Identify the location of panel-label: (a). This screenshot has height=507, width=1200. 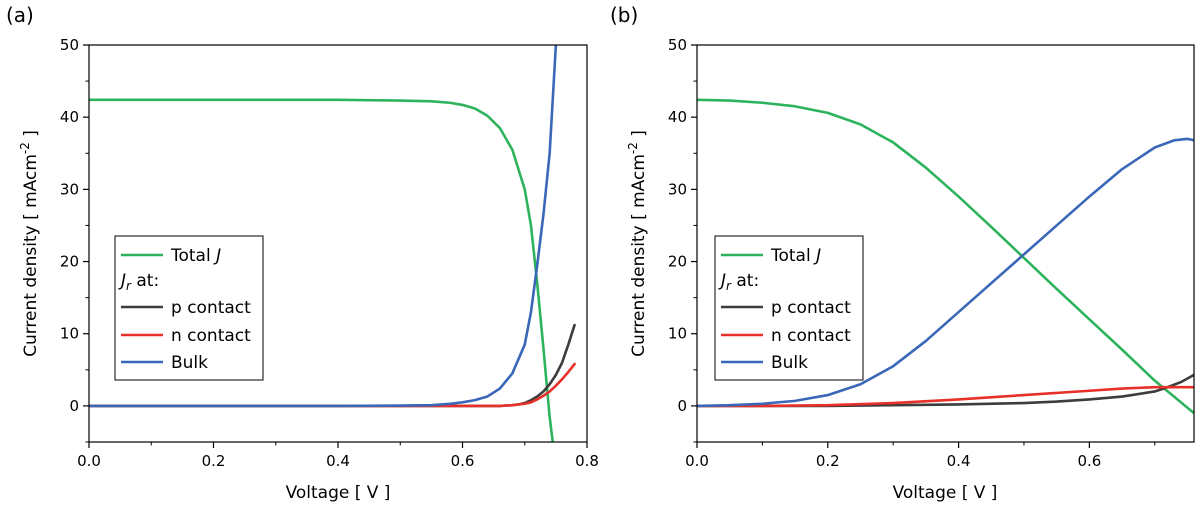
(20, 15).